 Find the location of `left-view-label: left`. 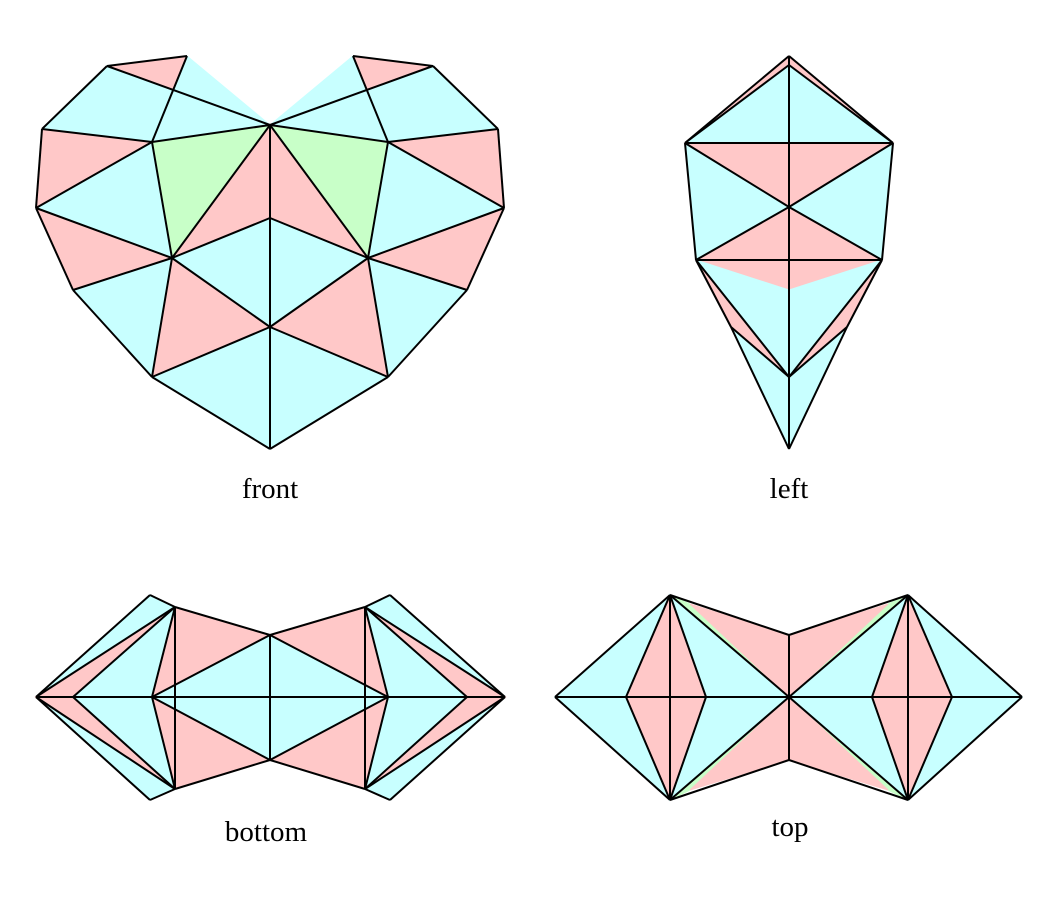

left-view-label: left is located at coordinates (789, 489).